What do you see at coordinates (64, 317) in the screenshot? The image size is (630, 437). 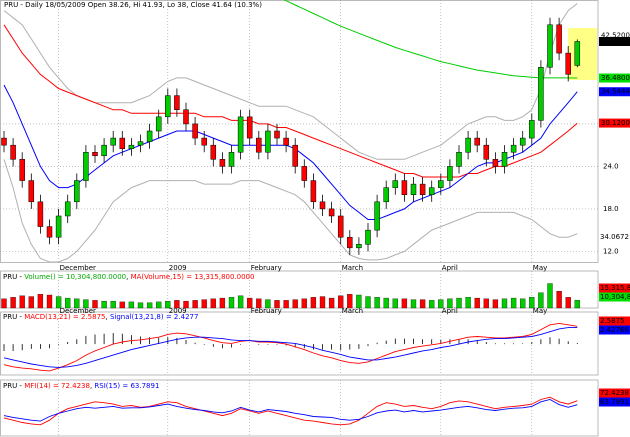 I see `header-part: MACD(13,21) = 2.5875` at bounding box center [64, 317].